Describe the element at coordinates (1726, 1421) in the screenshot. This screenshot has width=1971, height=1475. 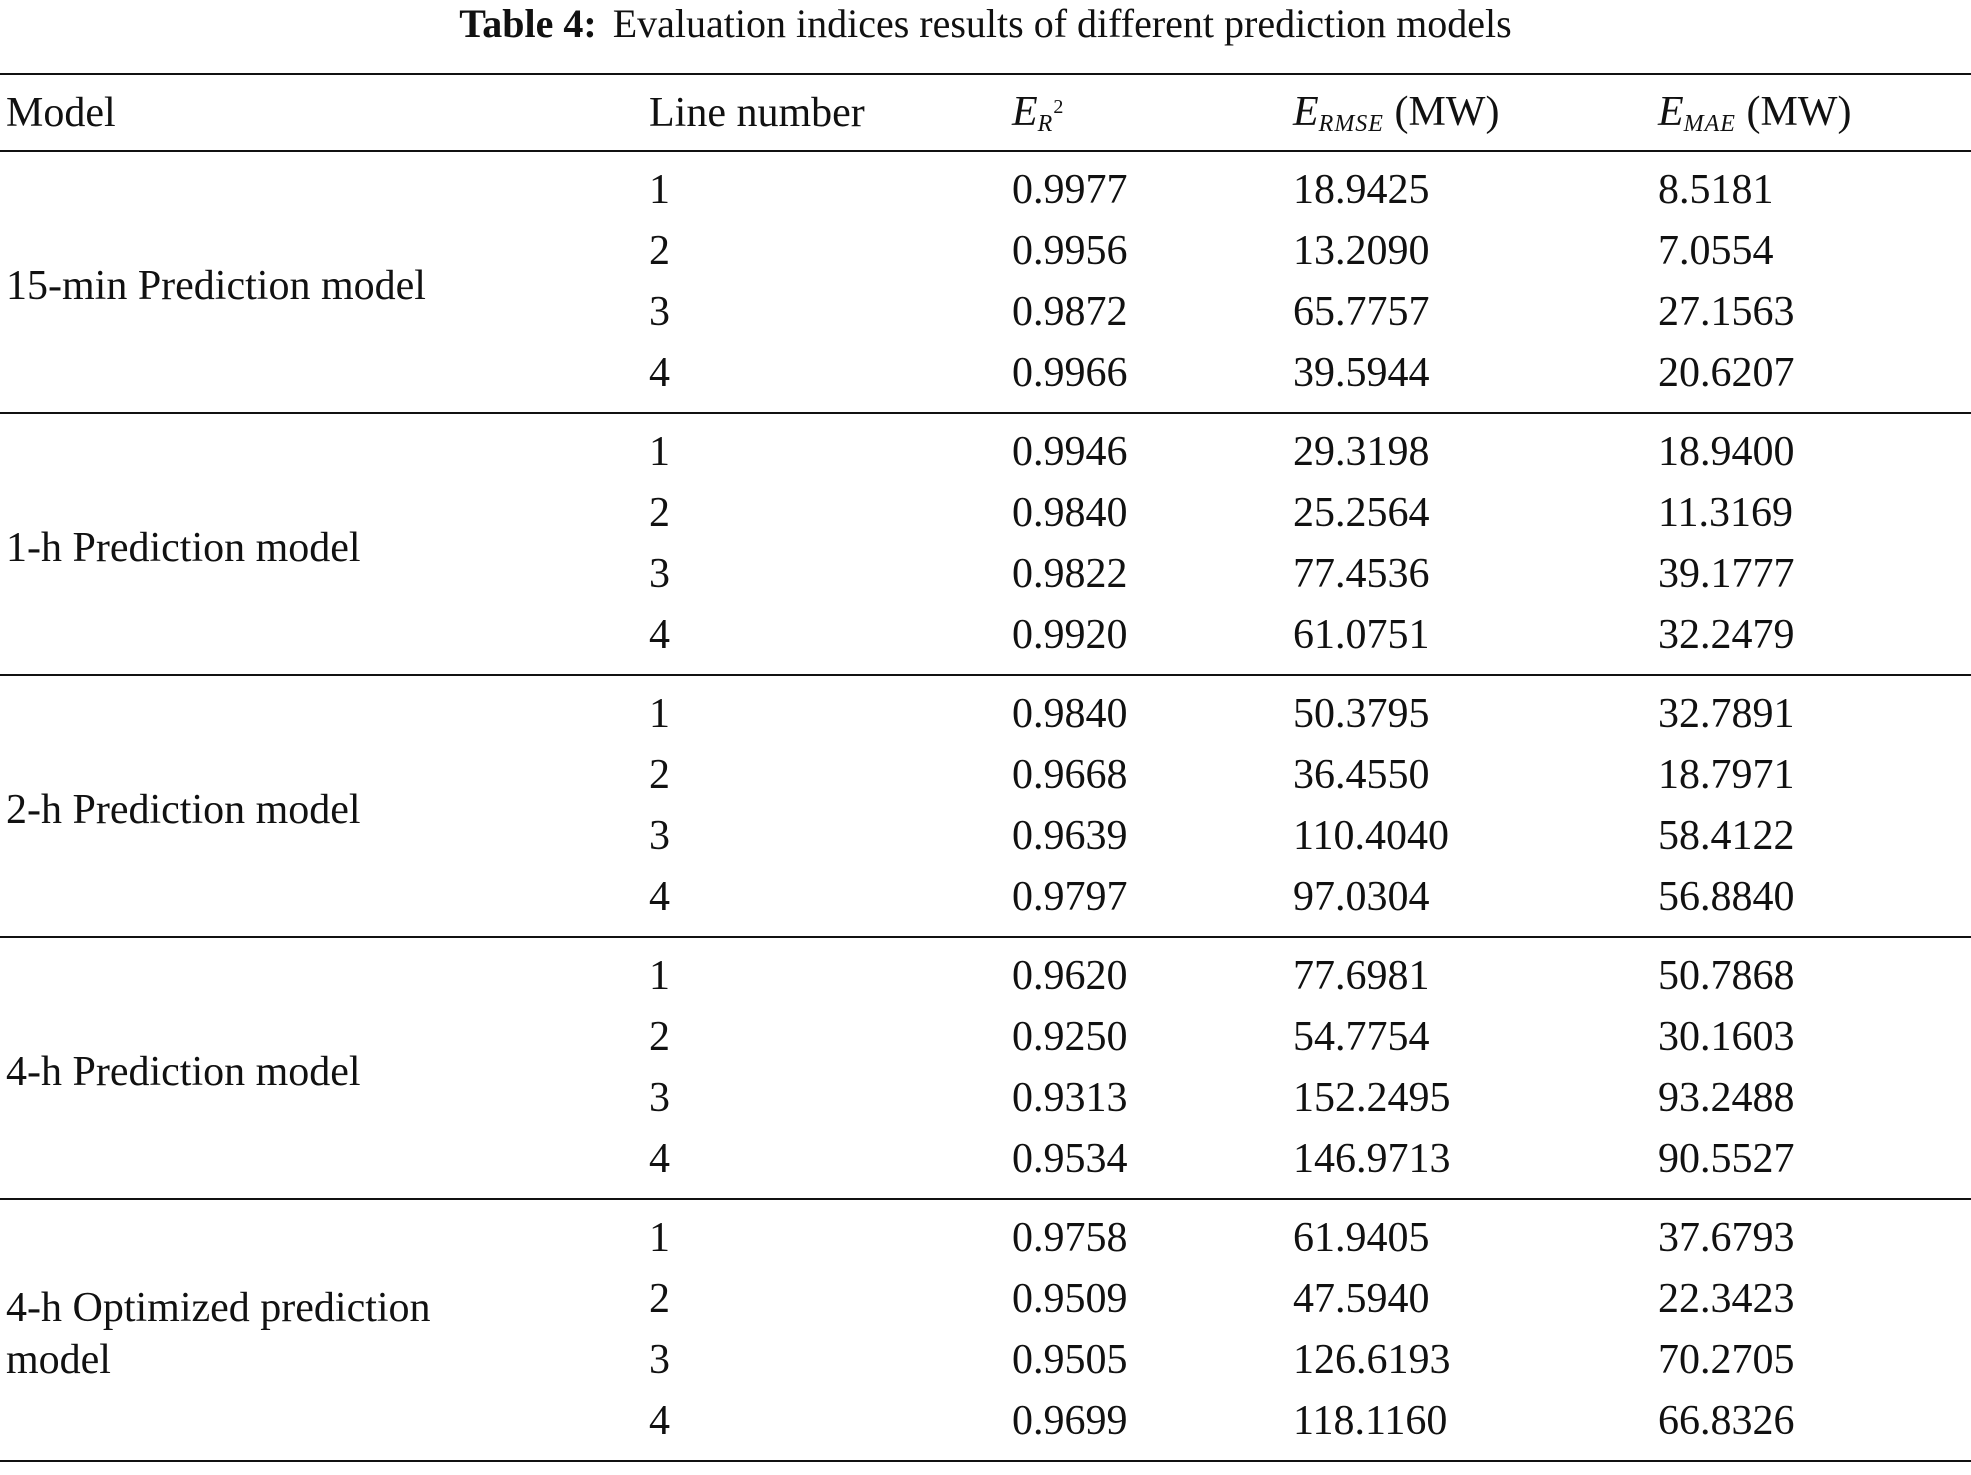
I see `mae-cell: 66.8326` at that location.